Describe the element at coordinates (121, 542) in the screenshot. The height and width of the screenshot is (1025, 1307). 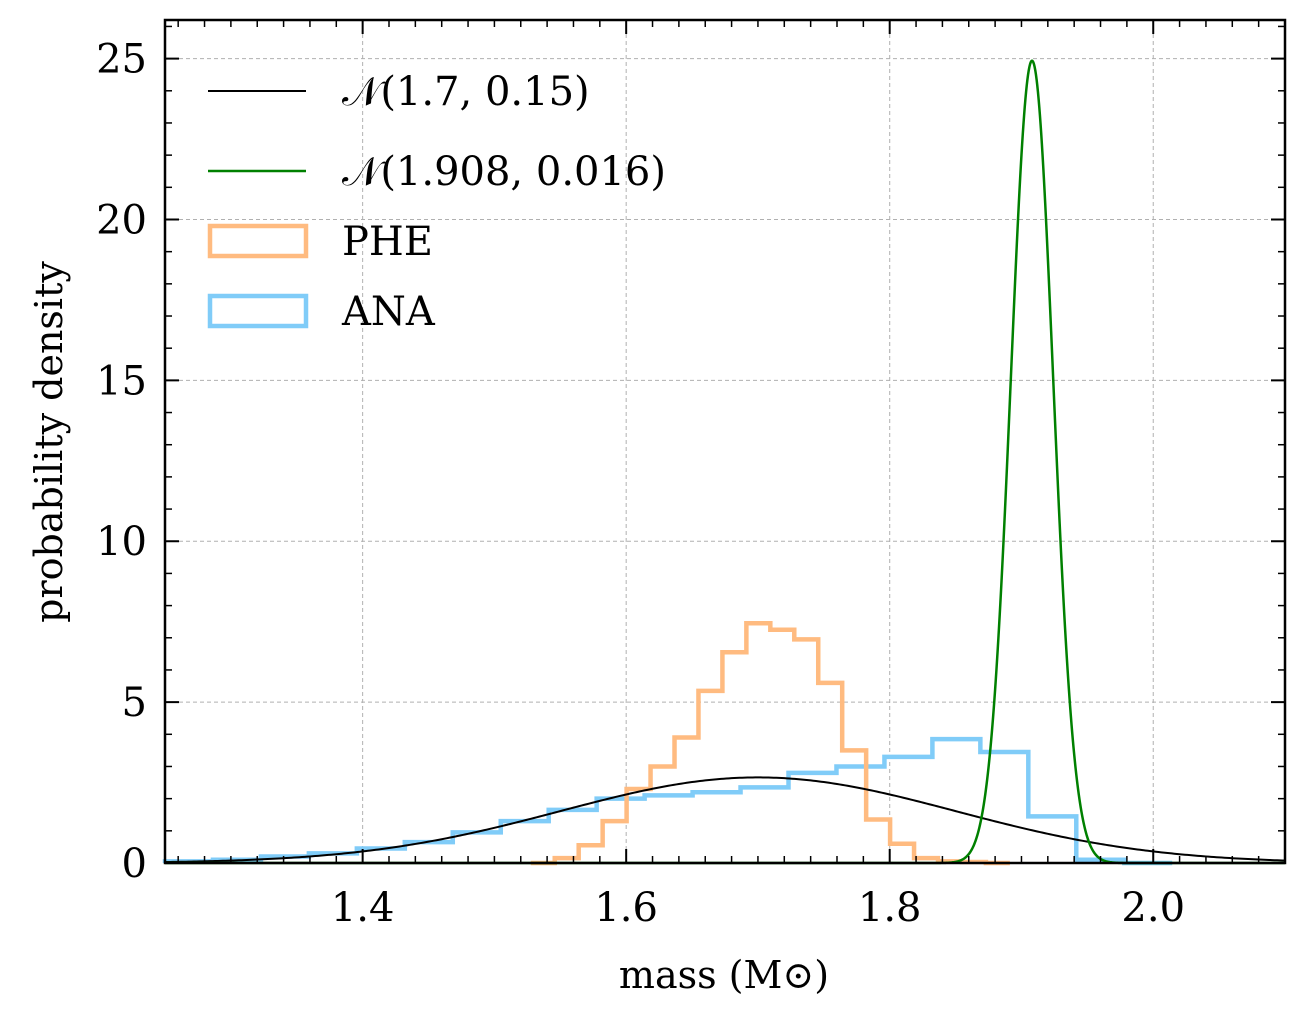
I see `y-tick-label: 10` at that location.